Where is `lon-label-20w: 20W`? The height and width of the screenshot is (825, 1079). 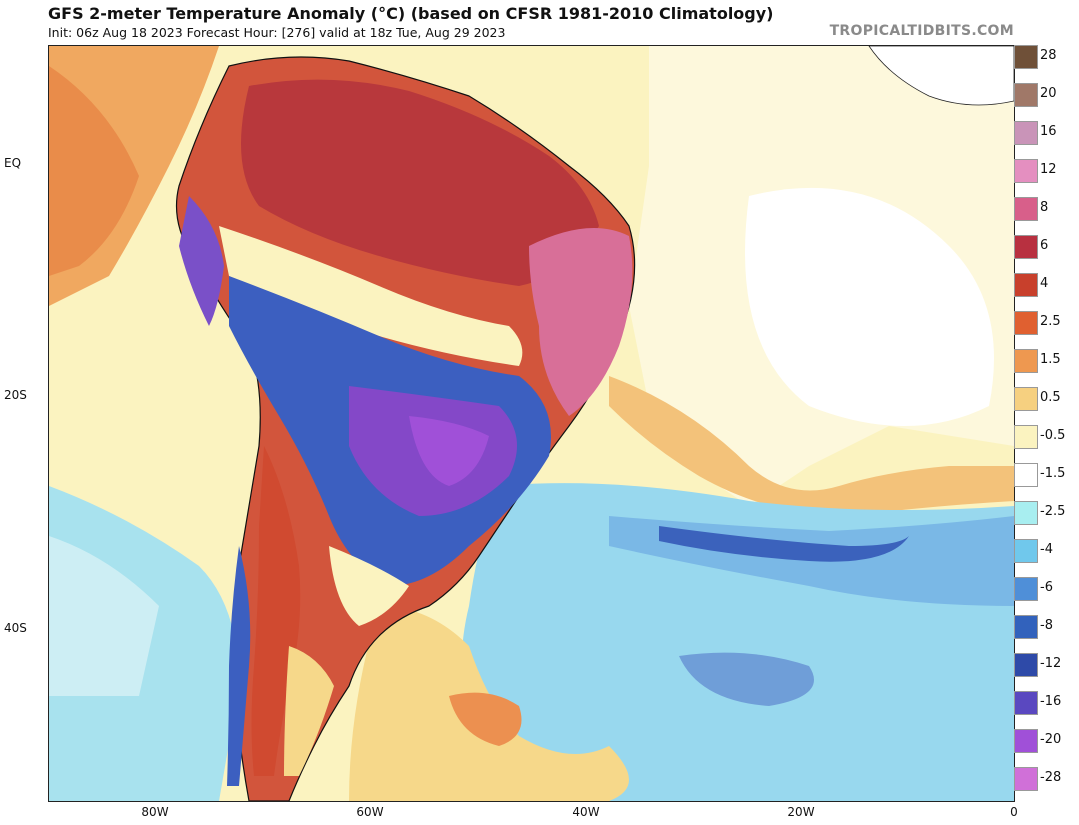
lon-label-20w: 20W is located at coordinates (801, 812).